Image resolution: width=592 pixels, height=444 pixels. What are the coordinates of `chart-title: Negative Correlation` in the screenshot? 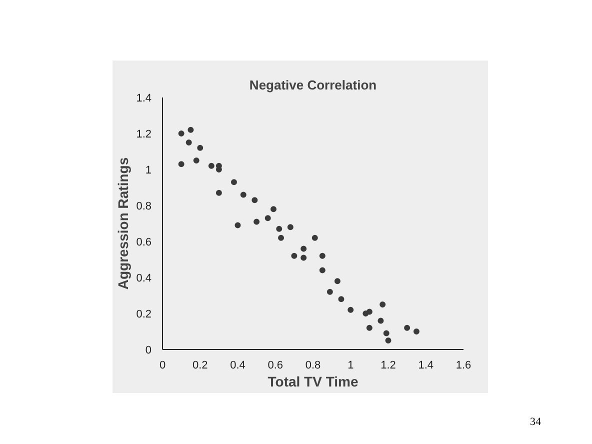 It's located at (313, 85).